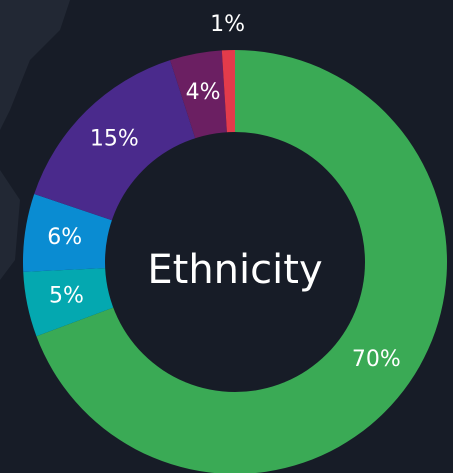  What do you see at coordinates (376, 359) in the screenshot?
I see `slice-label: 70%` at bounding box center [376, 359].